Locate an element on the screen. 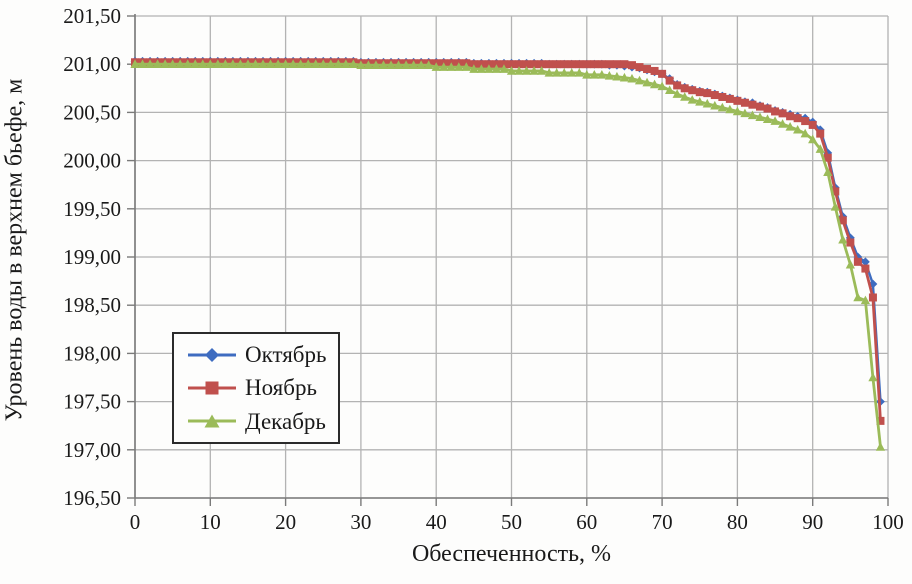 The image size is (912, 584). legend-label-october: Октябрь is located at coordinates (286, 355).